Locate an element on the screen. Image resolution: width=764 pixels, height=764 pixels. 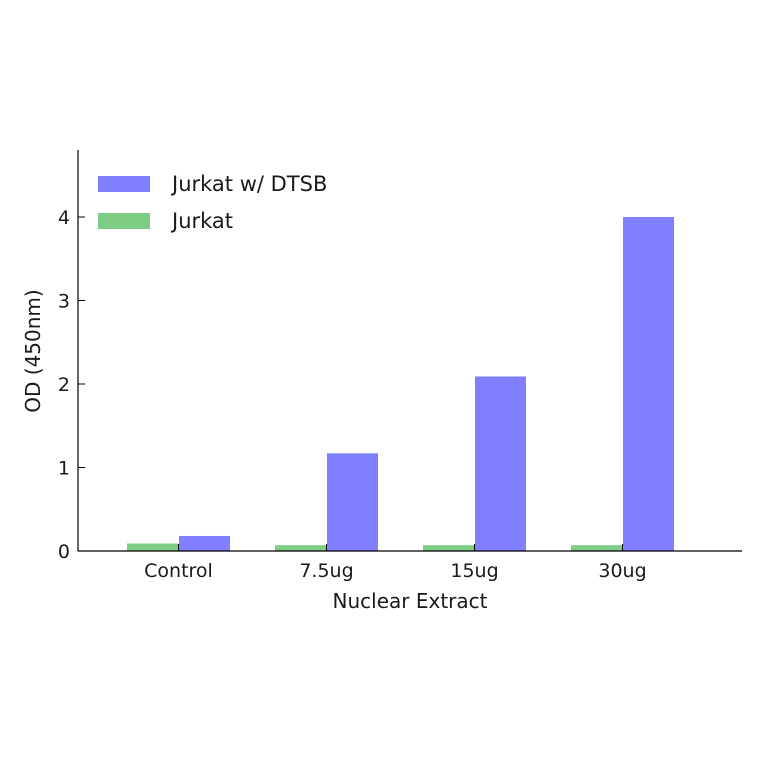
y-tick-label: 0 is located at coordinates (64, 552).